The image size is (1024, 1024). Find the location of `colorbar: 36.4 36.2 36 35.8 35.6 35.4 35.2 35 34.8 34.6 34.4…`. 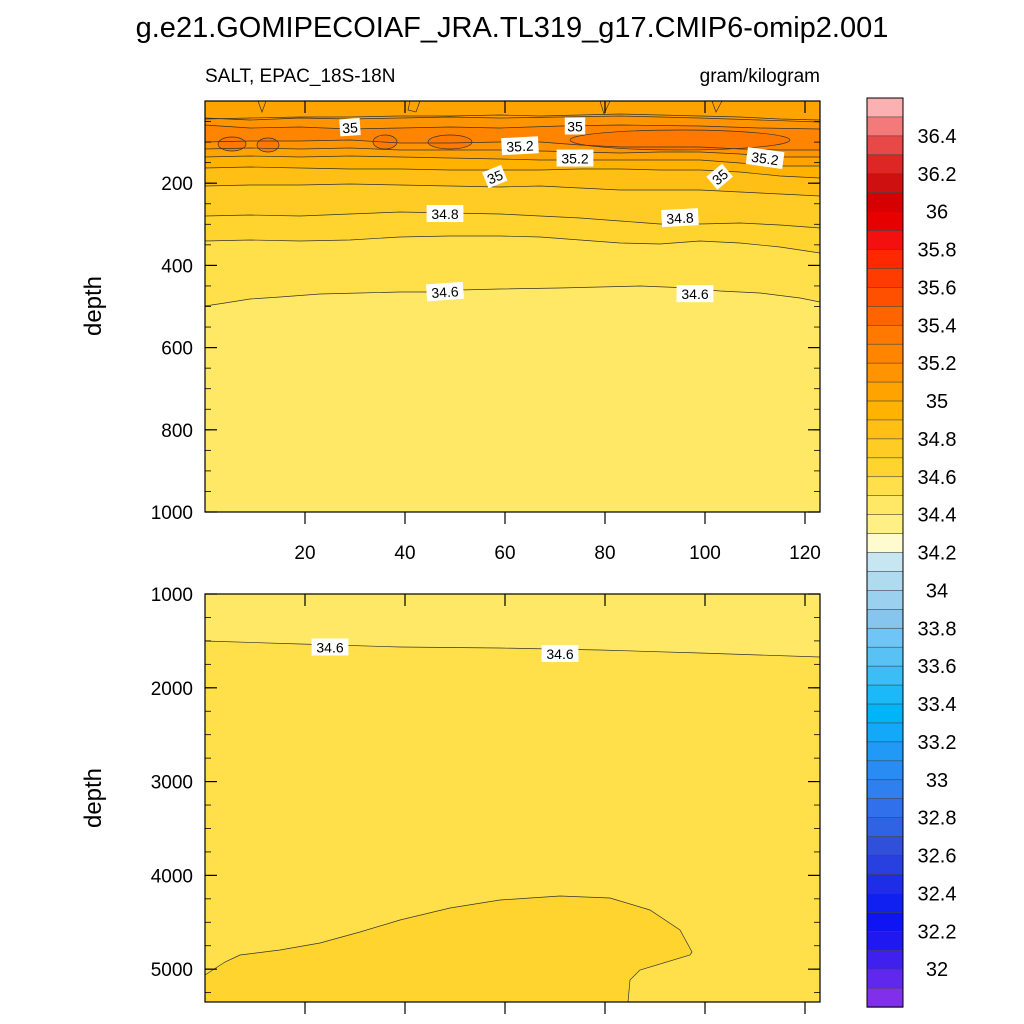

colorbar: 36.4 36.2 36 35.8 35.6 35.4 35.2 35 34.8 34.6 34.4… is located at coordinates (911, 552).